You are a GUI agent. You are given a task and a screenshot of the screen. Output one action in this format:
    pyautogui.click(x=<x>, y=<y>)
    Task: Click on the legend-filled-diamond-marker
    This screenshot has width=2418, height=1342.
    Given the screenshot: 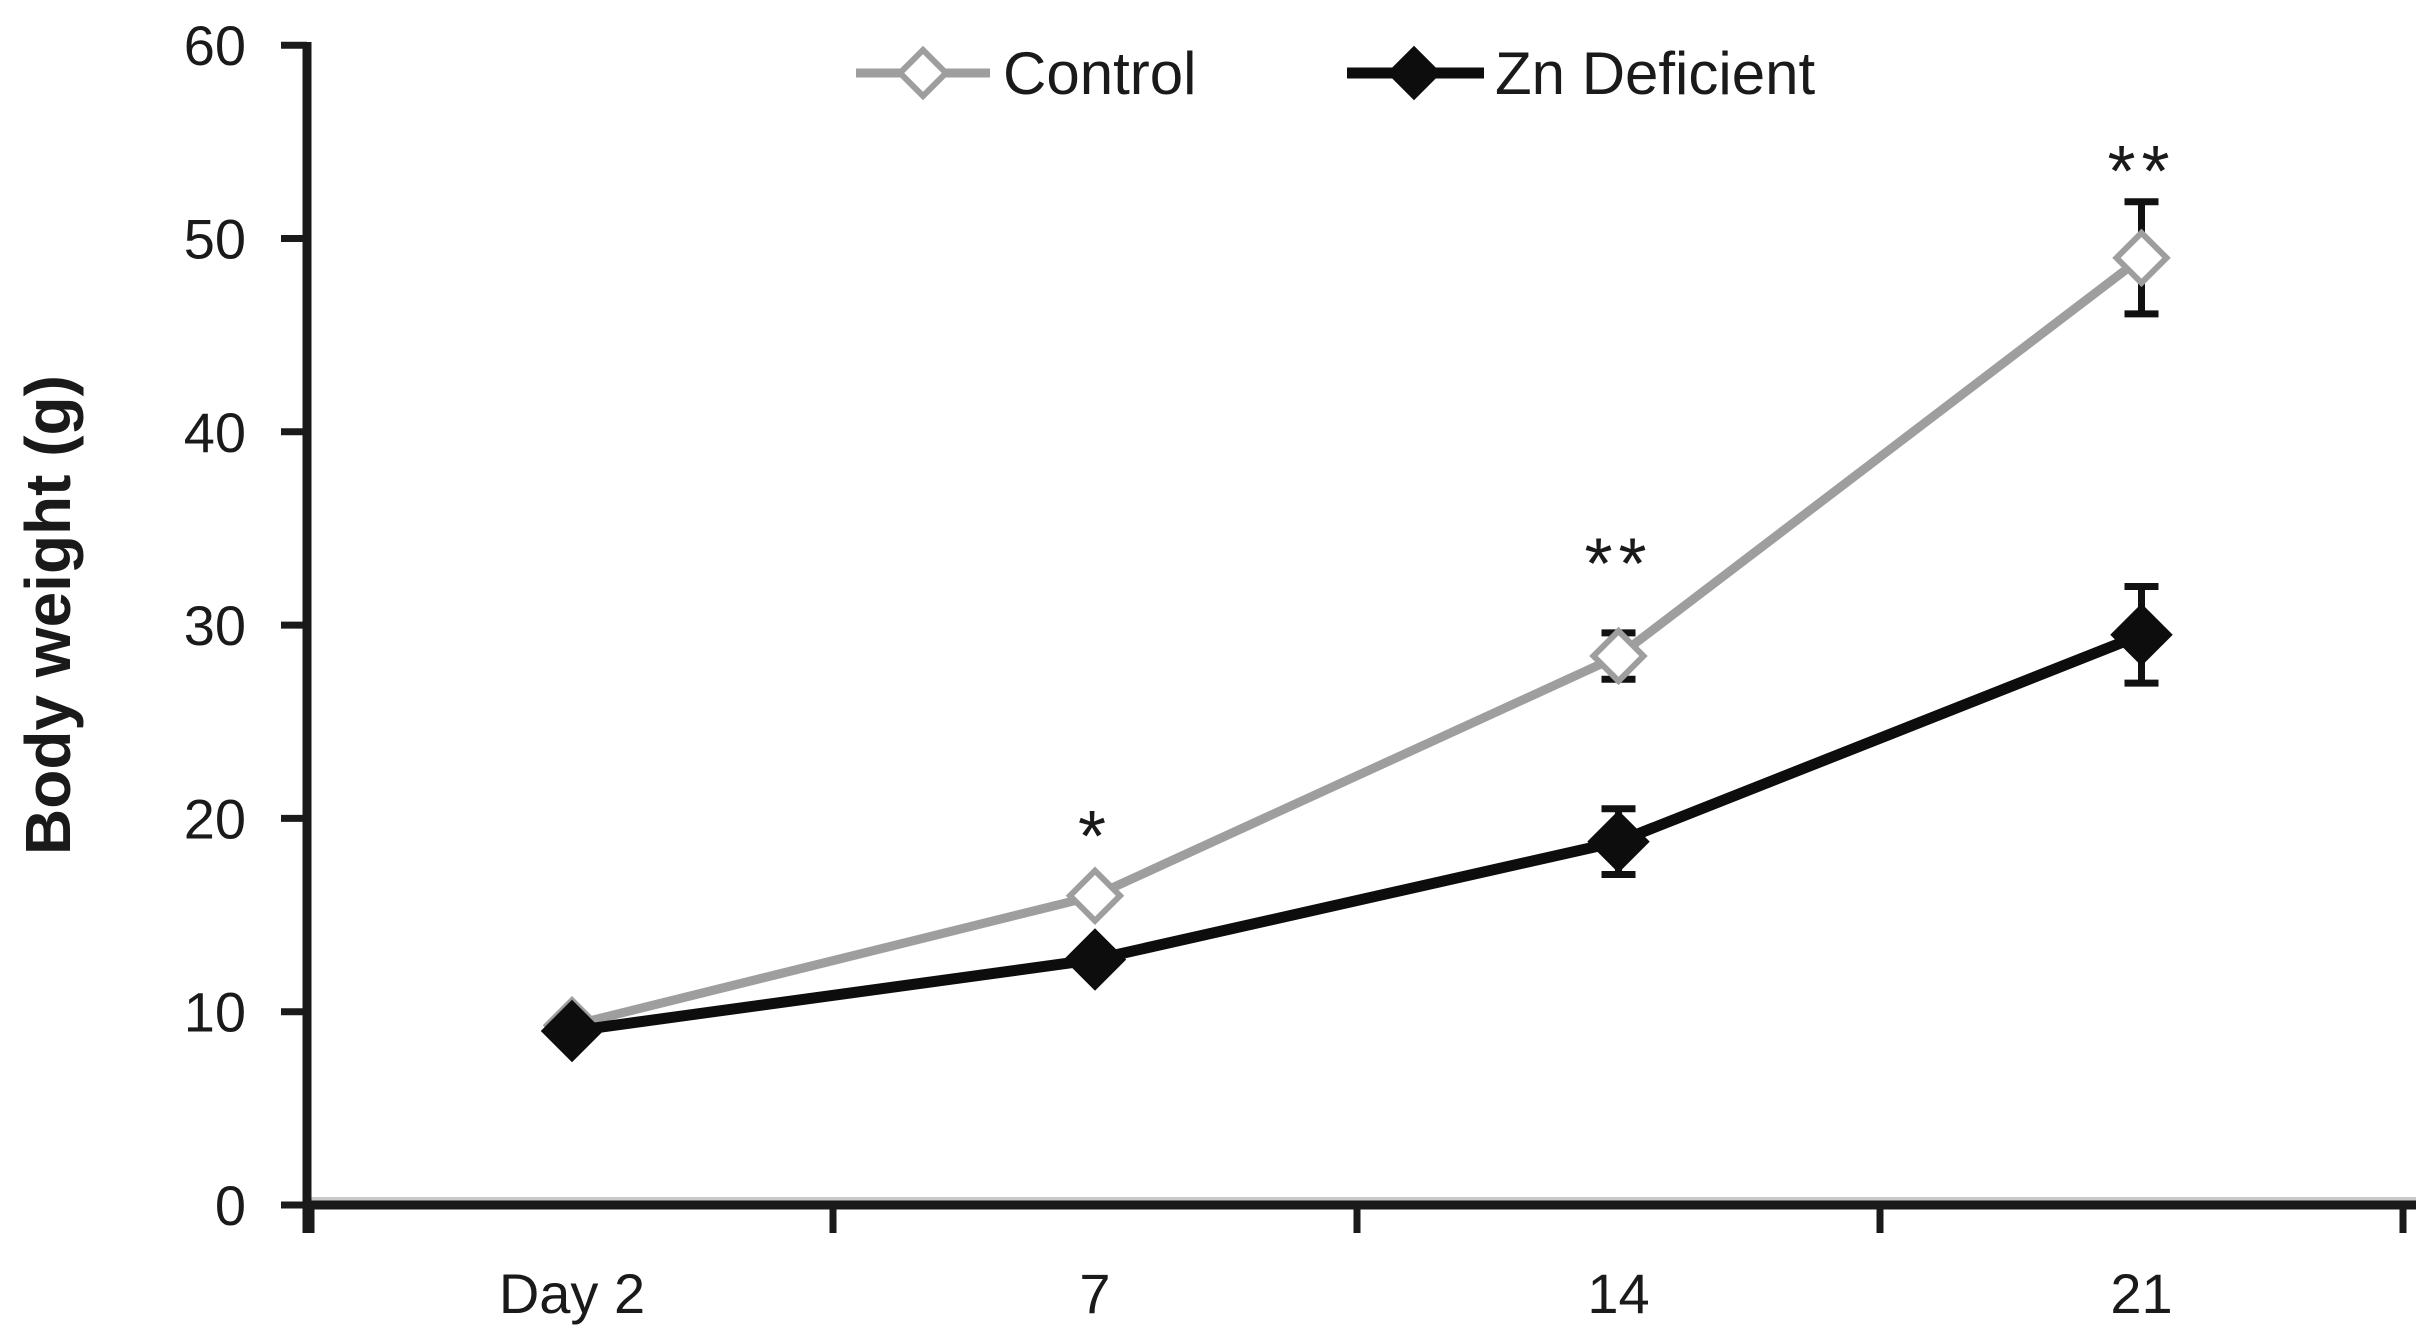 What is the action you would take?
    pyautogui.click(x=1414, y=73)
    